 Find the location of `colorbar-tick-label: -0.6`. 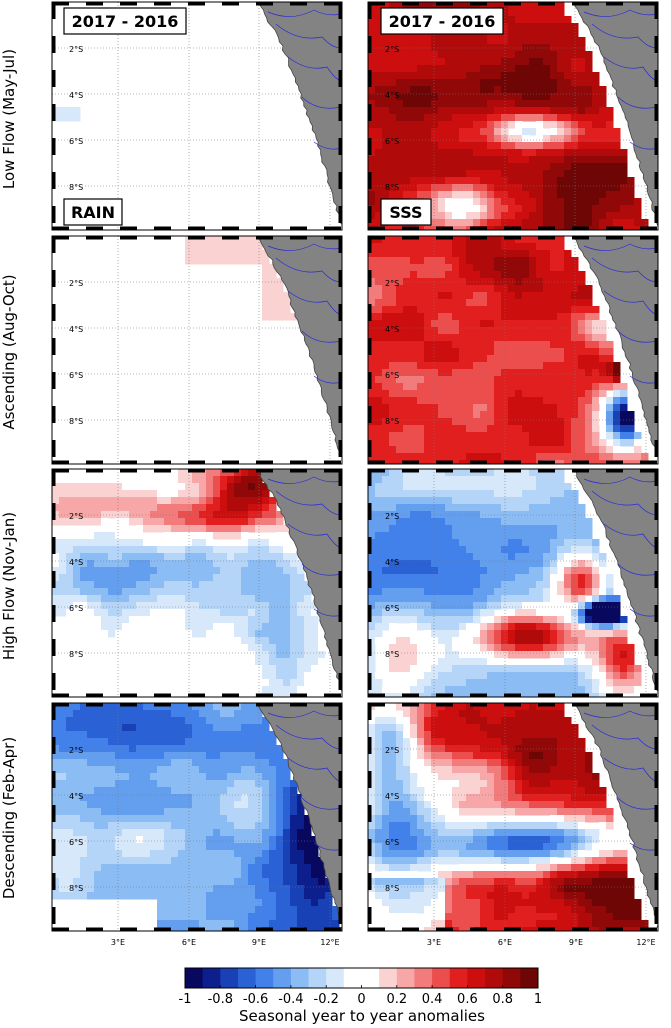

colorbar-tick-label: -0.6 is located at coordinates (255, 999).